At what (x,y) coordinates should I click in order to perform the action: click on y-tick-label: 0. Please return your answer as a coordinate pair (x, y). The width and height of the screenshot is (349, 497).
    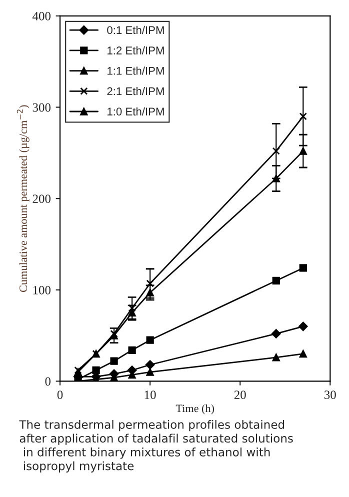
    Looking at the image, I should click on (48, 381).